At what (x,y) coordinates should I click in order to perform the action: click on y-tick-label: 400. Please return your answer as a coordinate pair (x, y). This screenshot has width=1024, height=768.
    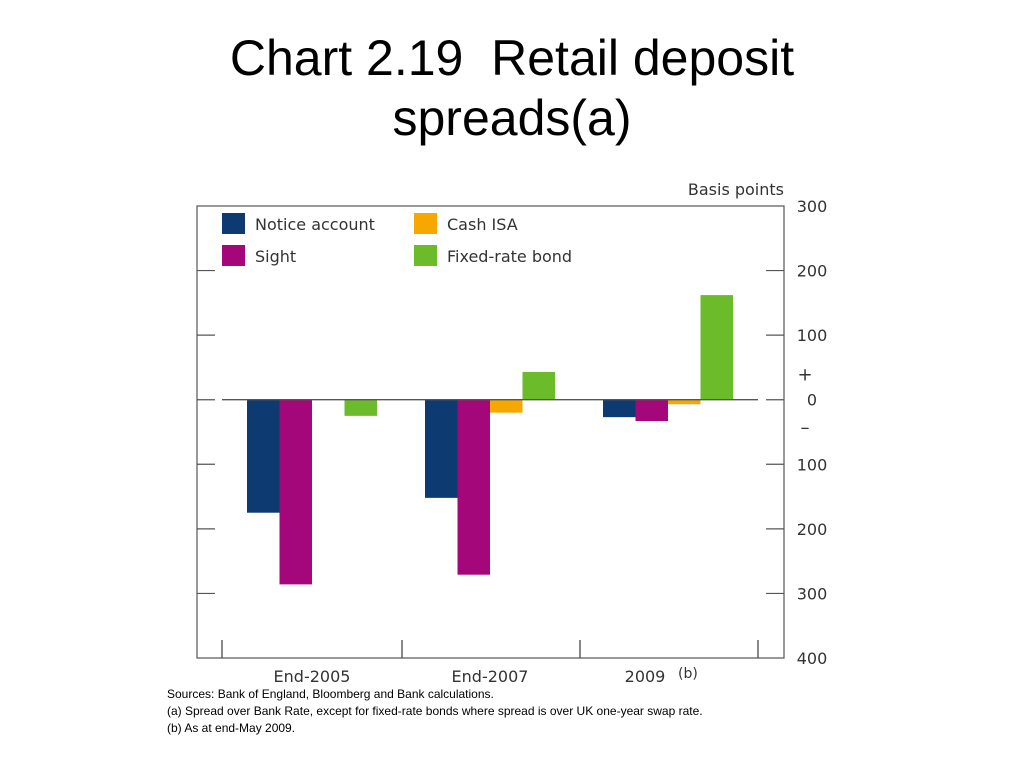
    Looking at the image, I should click on (812, 658).